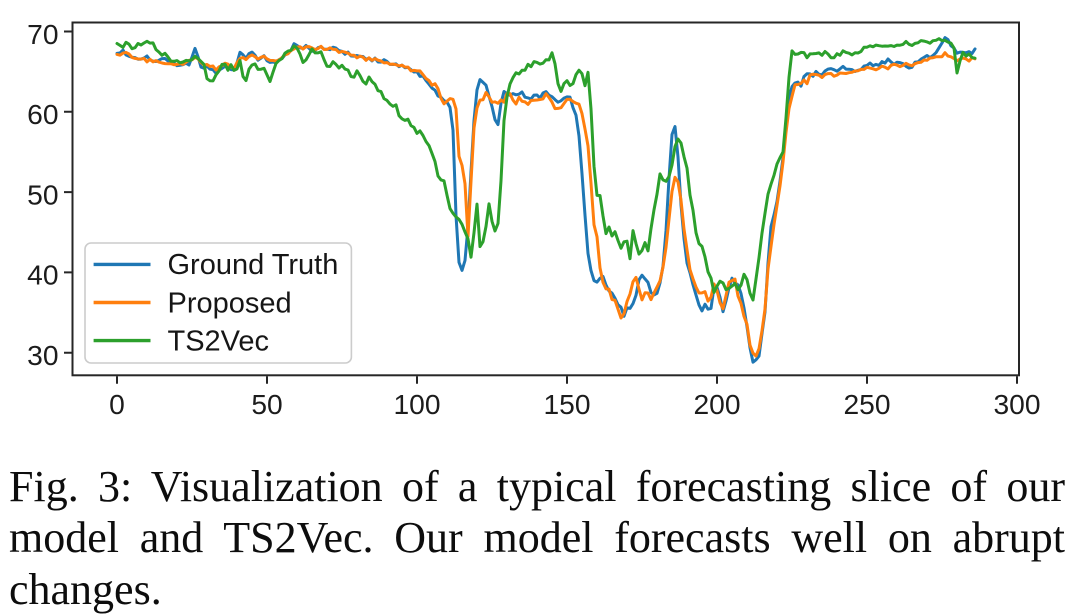 Image resolution: width=1080 pixels, height=615 pixels. I want to click on svg-text: 100, so click(416, 404).